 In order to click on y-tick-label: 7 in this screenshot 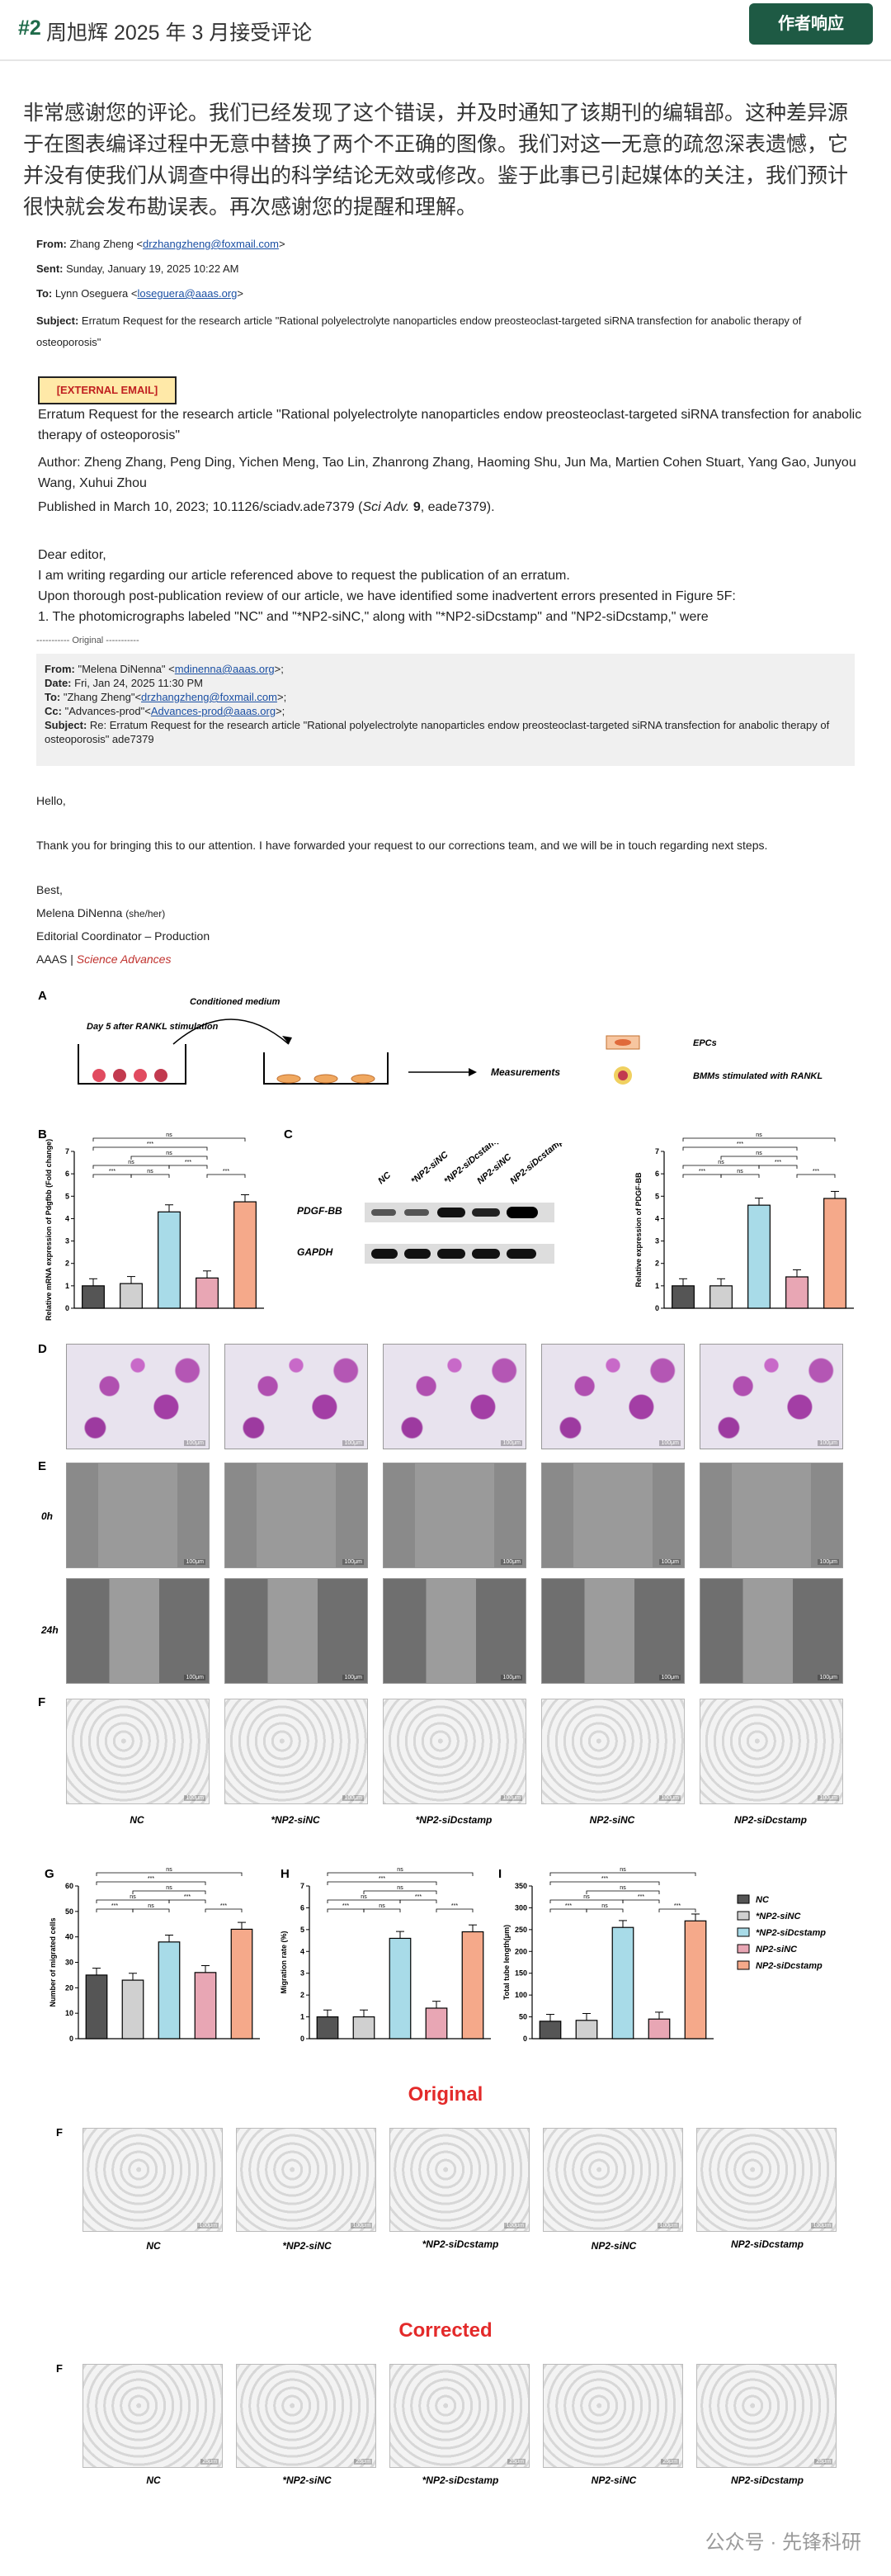, I will do `click(302, 1886)`.